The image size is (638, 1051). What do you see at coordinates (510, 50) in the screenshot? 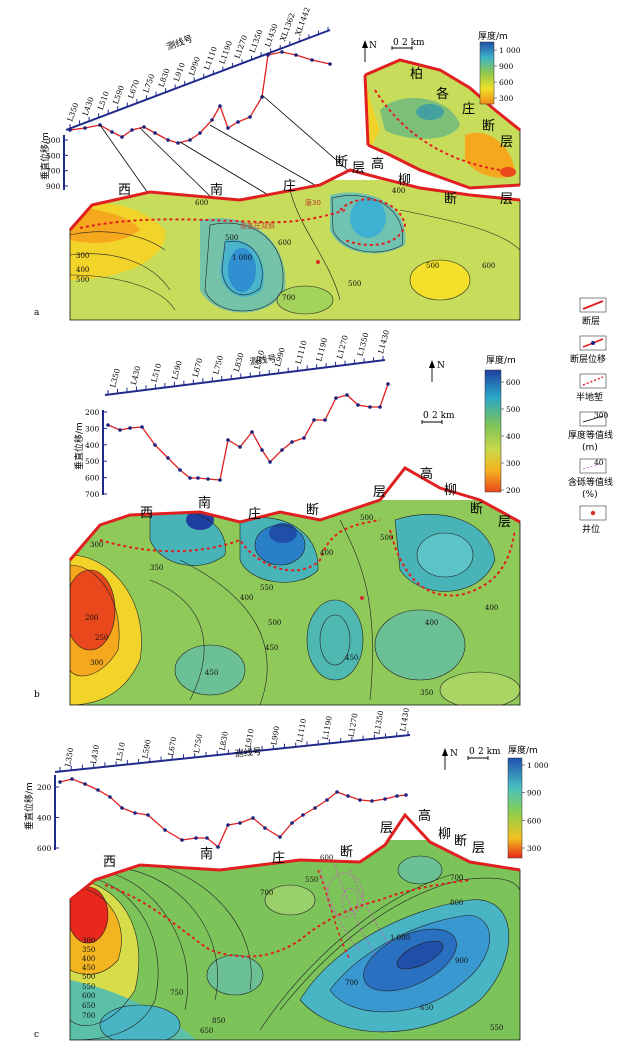
I see `colorbar-tick: 1 000` at bounding box center [510, 50].